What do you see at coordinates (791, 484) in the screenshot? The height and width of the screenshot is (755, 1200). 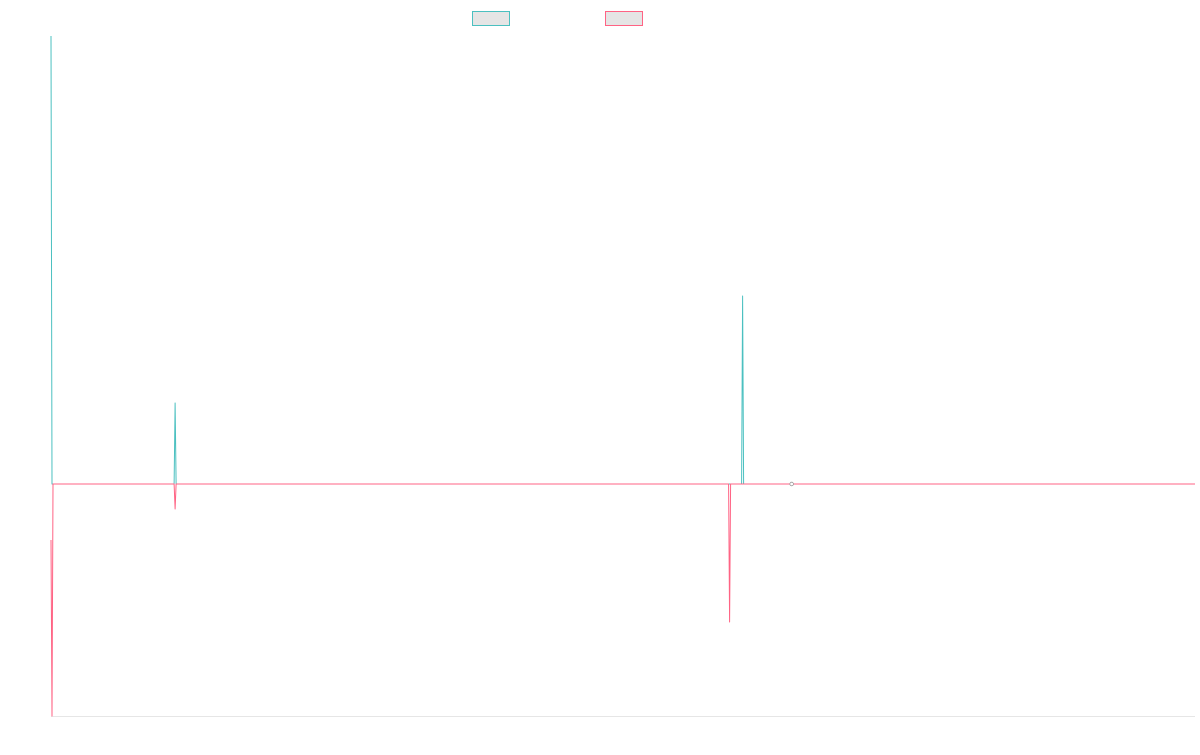 I see `data-point-marker` at bounding box center [791, 484].